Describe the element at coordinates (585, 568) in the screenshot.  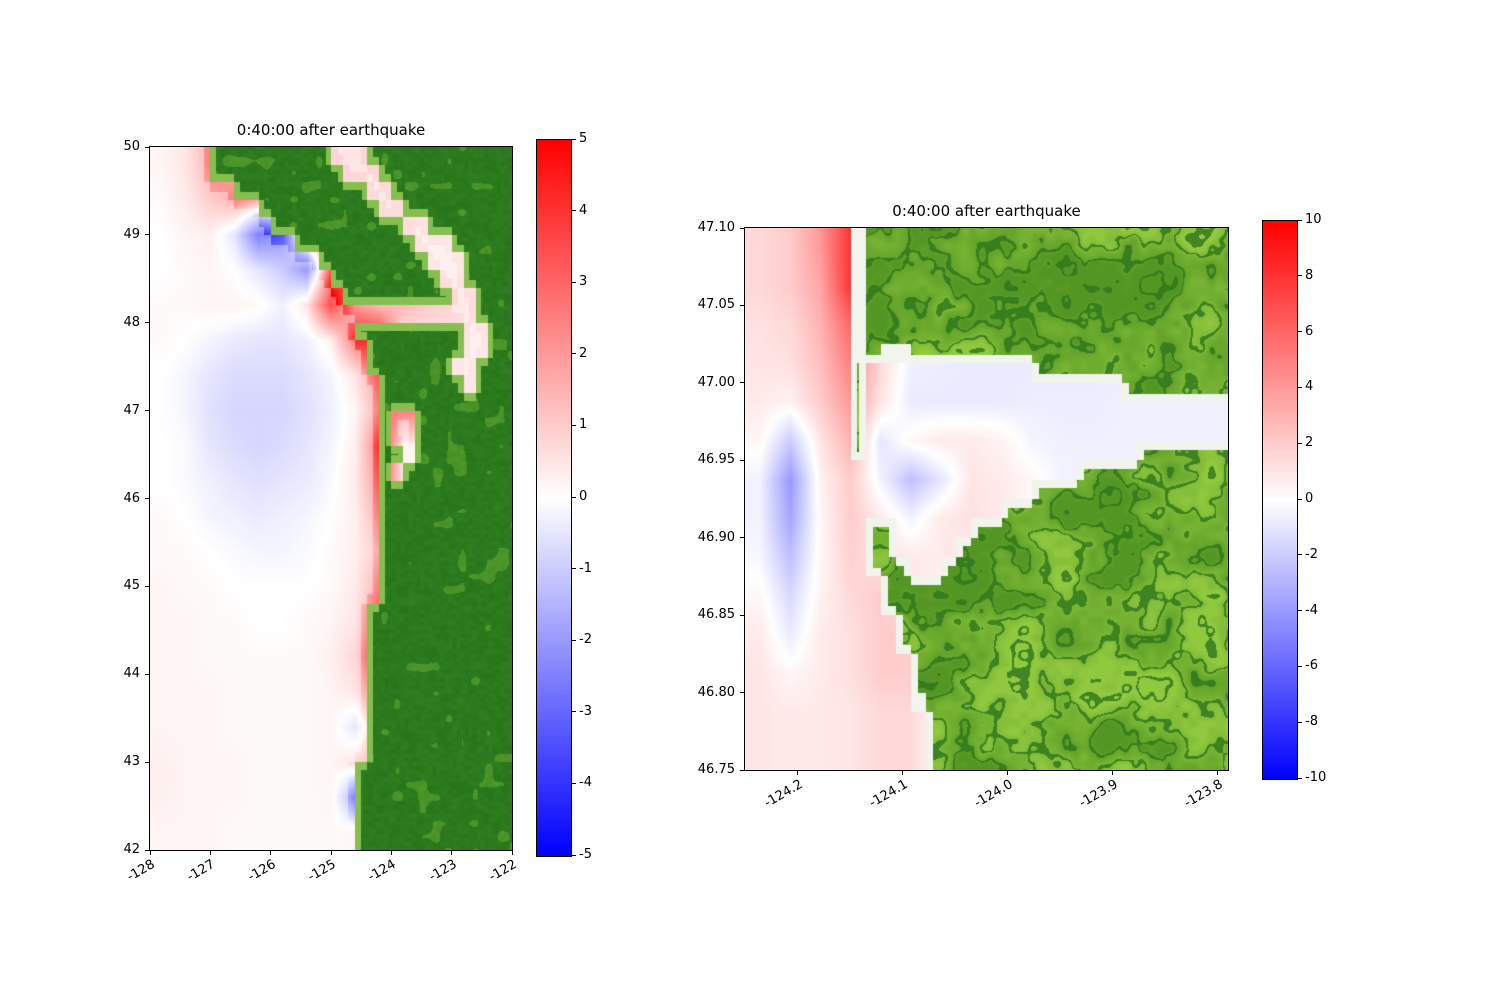
I see `colorbar-tick-label: -1` at that location.